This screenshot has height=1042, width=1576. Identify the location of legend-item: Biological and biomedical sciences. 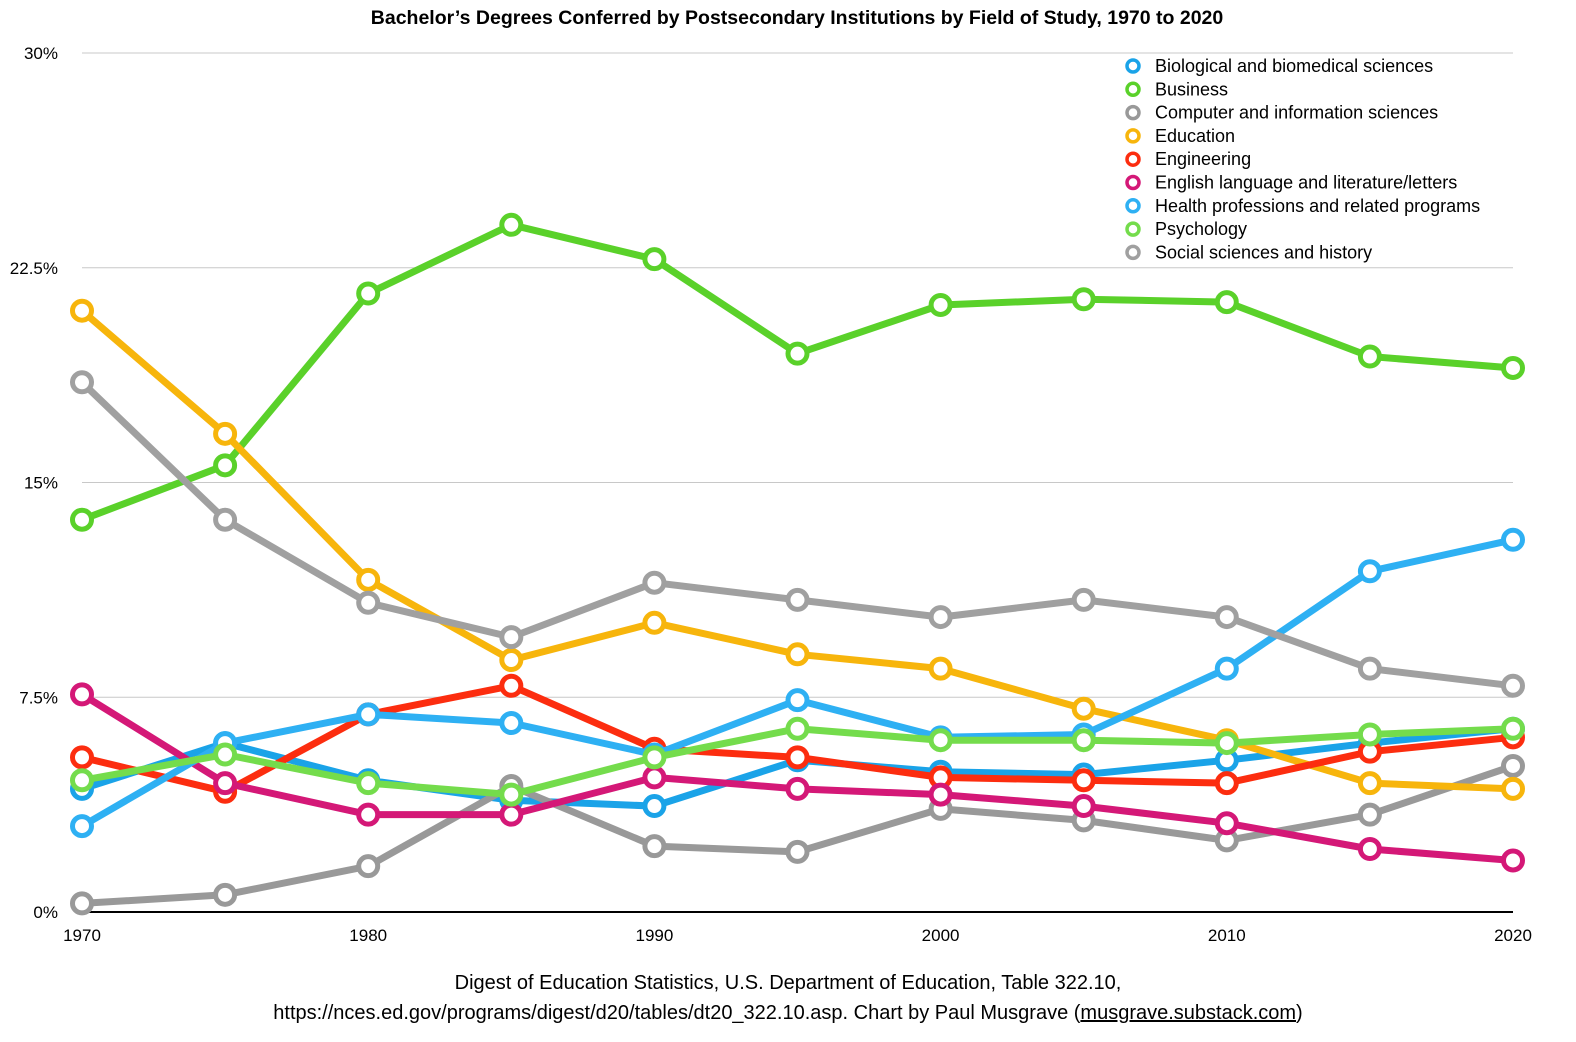
(1279, 66).